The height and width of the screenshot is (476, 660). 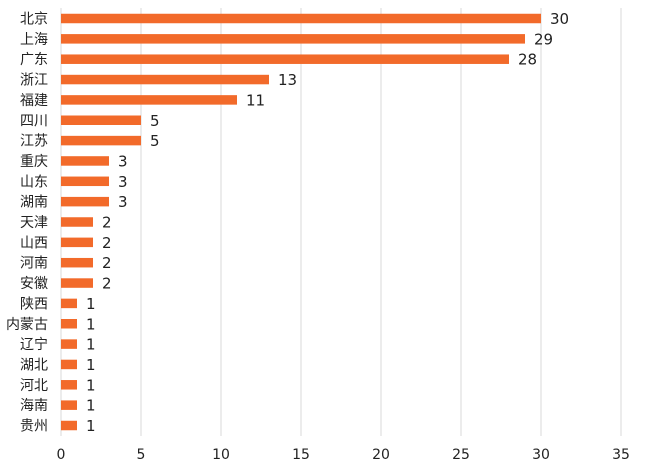 I want to click on data-label-20: 1, so click(x=91, y=406).